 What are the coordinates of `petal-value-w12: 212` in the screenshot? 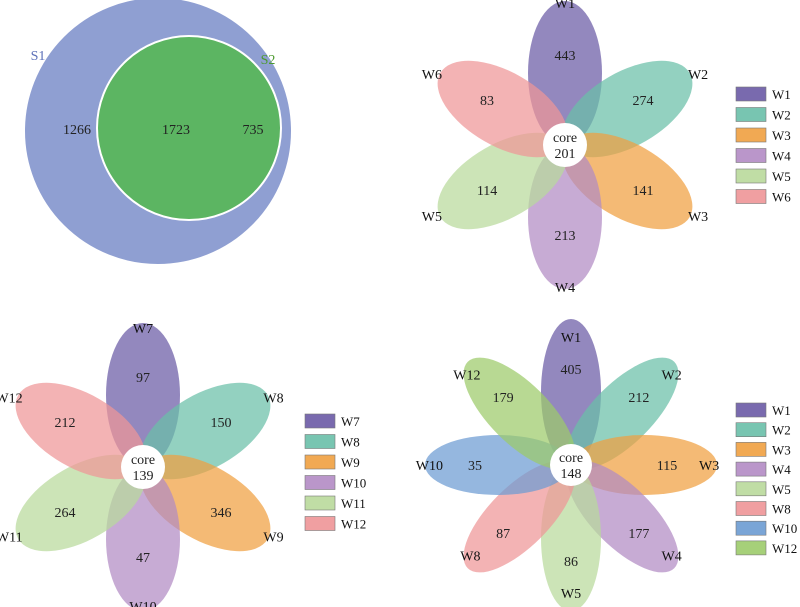 It's located at (65, 423).